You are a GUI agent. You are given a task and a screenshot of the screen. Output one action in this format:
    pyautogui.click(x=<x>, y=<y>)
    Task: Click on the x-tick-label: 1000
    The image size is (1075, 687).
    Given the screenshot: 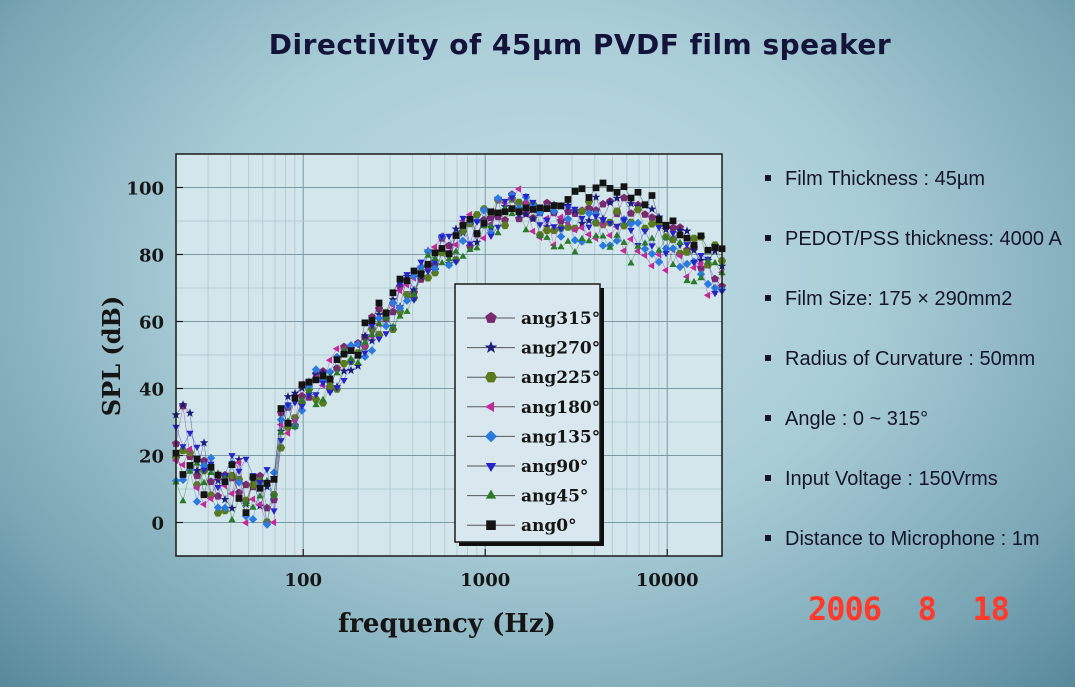 What is the action you would take?
    pyautogui.click(x=485, y=580)
    